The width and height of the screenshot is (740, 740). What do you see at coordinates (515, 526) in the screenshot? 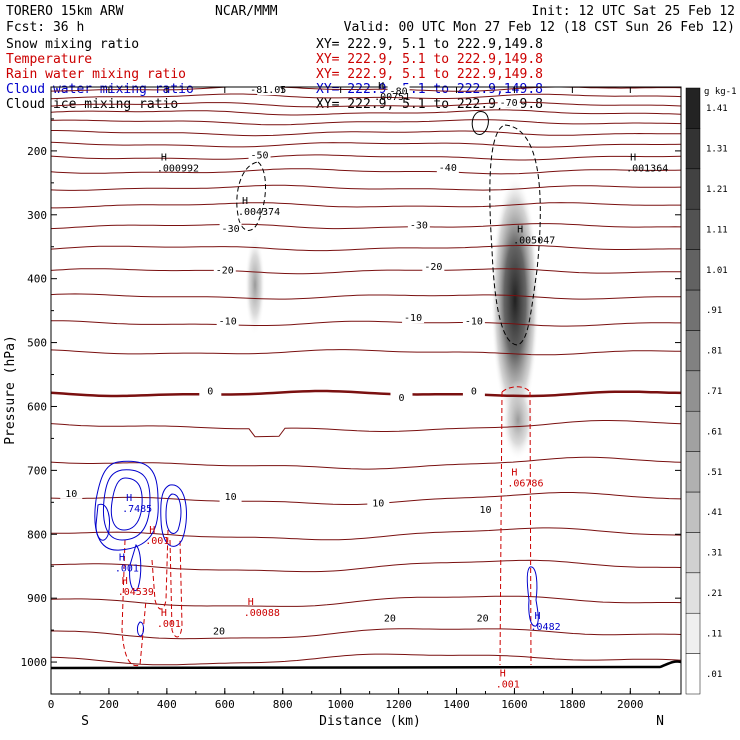
I see `rain-contour-north` at bounding box center [515, 526].